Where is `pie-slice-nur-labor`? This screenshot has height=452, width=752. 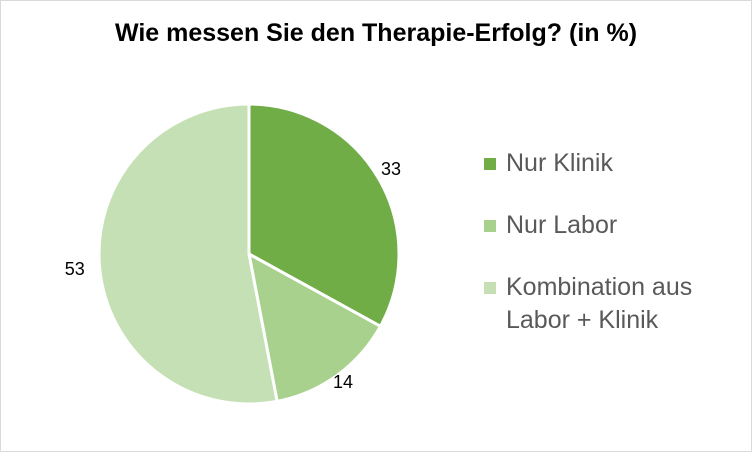 pie-slice-nur-labor is located at coordinates (314, 327).